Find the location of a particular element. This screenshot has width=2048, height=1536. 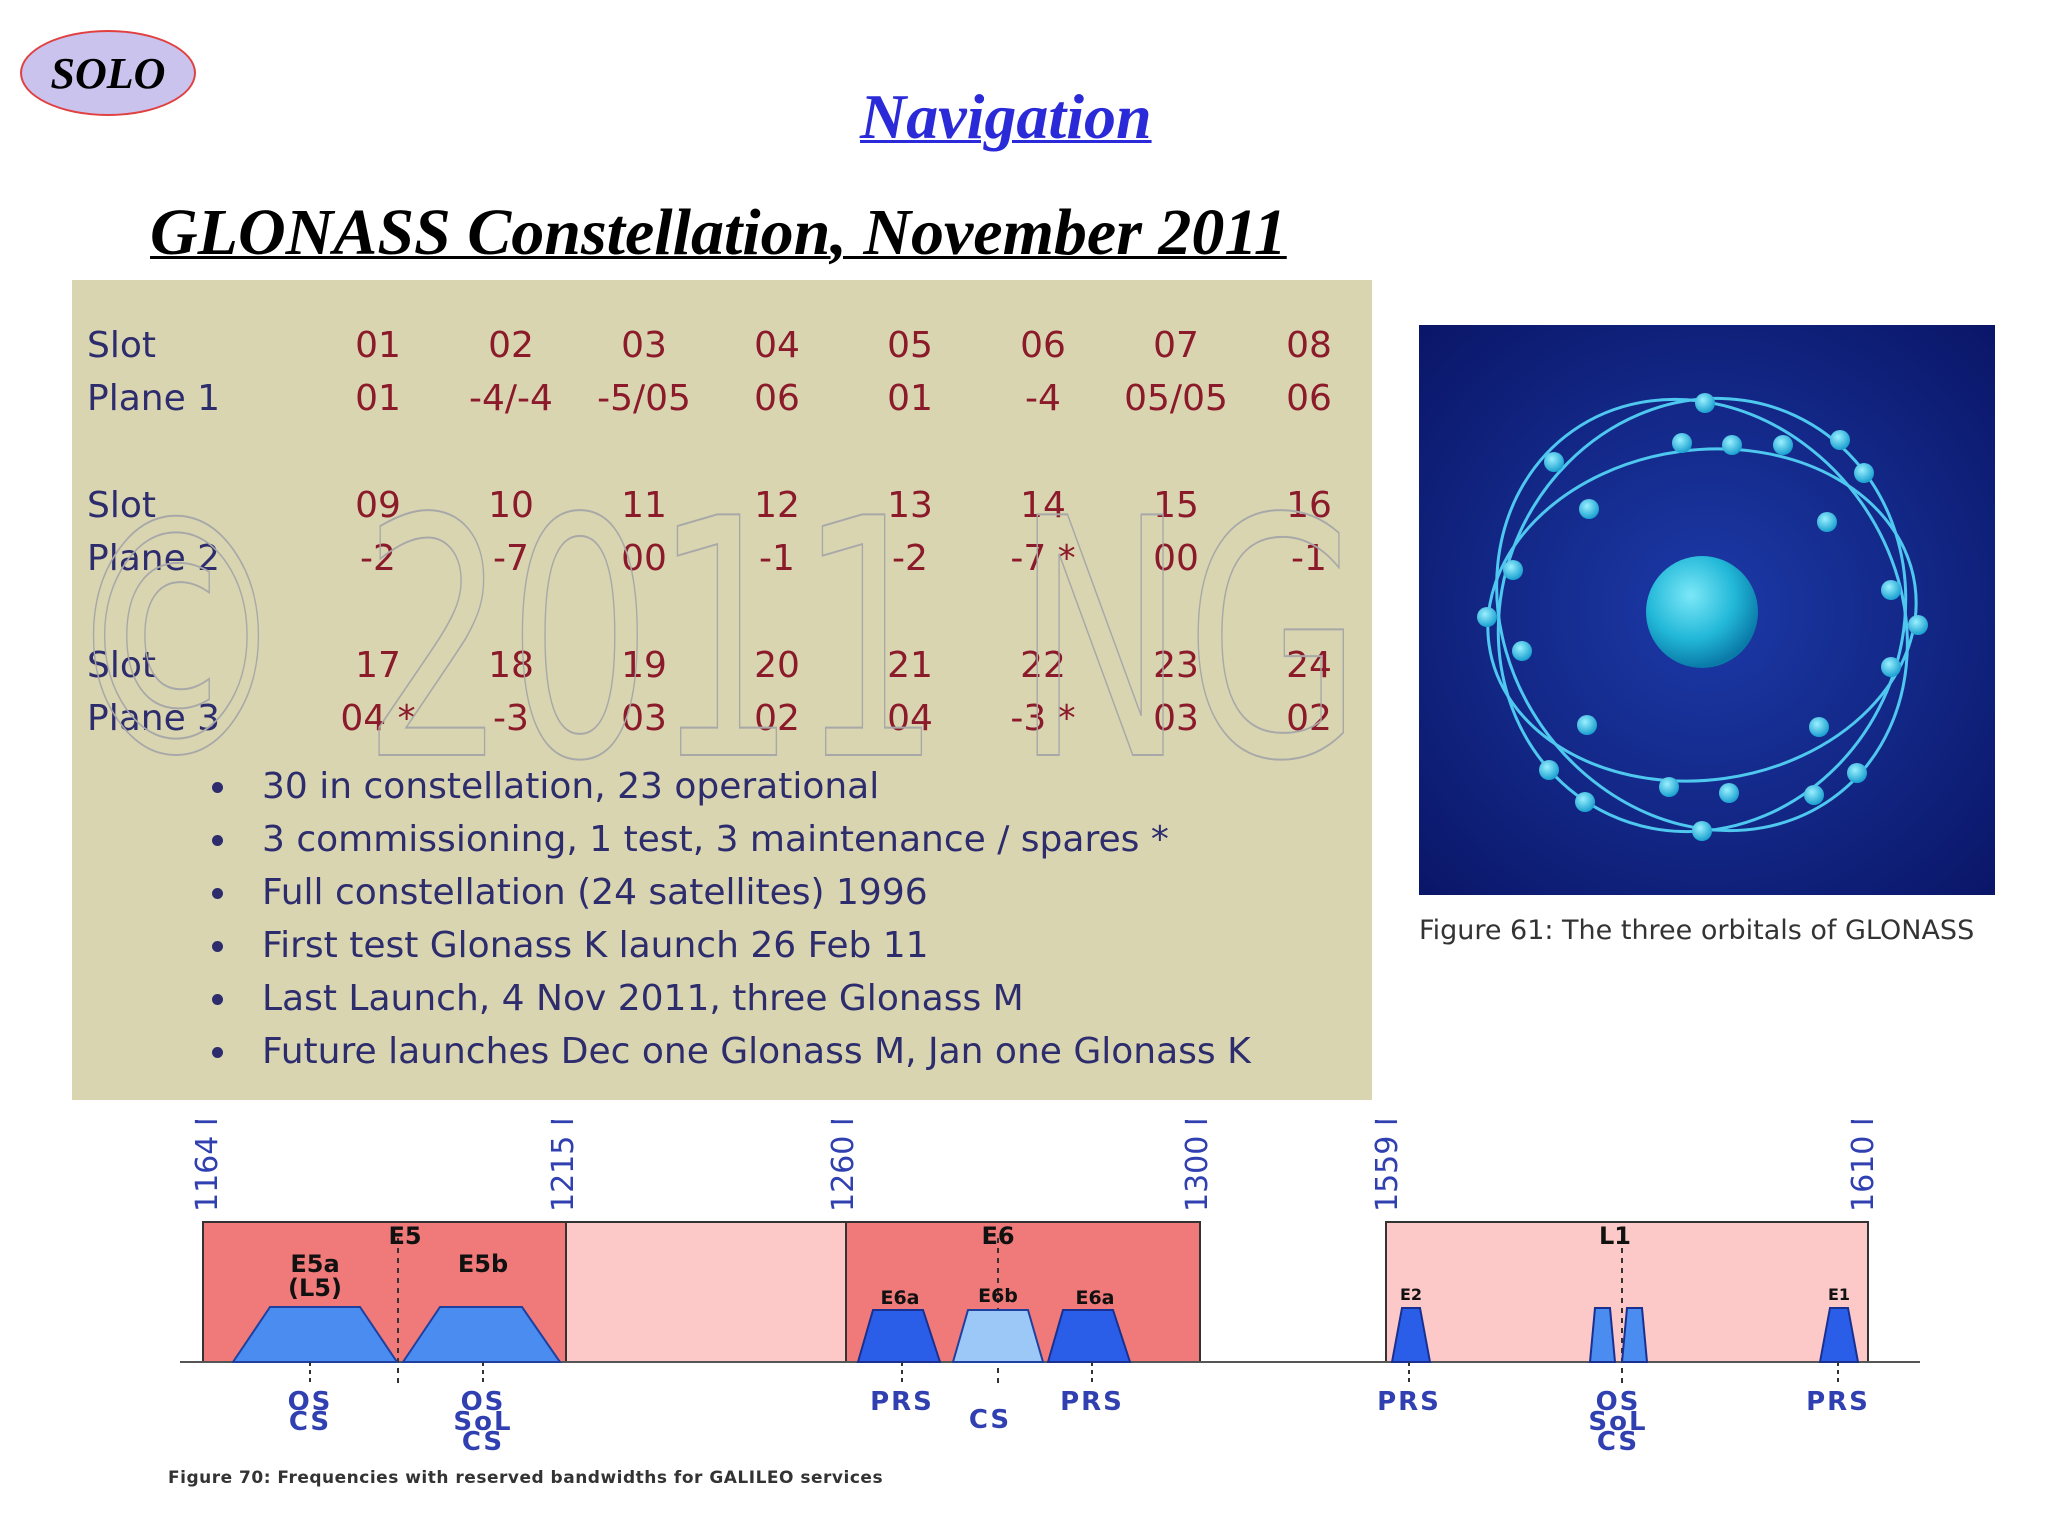

service-label: OS is located at coordinates (1618, 1402).